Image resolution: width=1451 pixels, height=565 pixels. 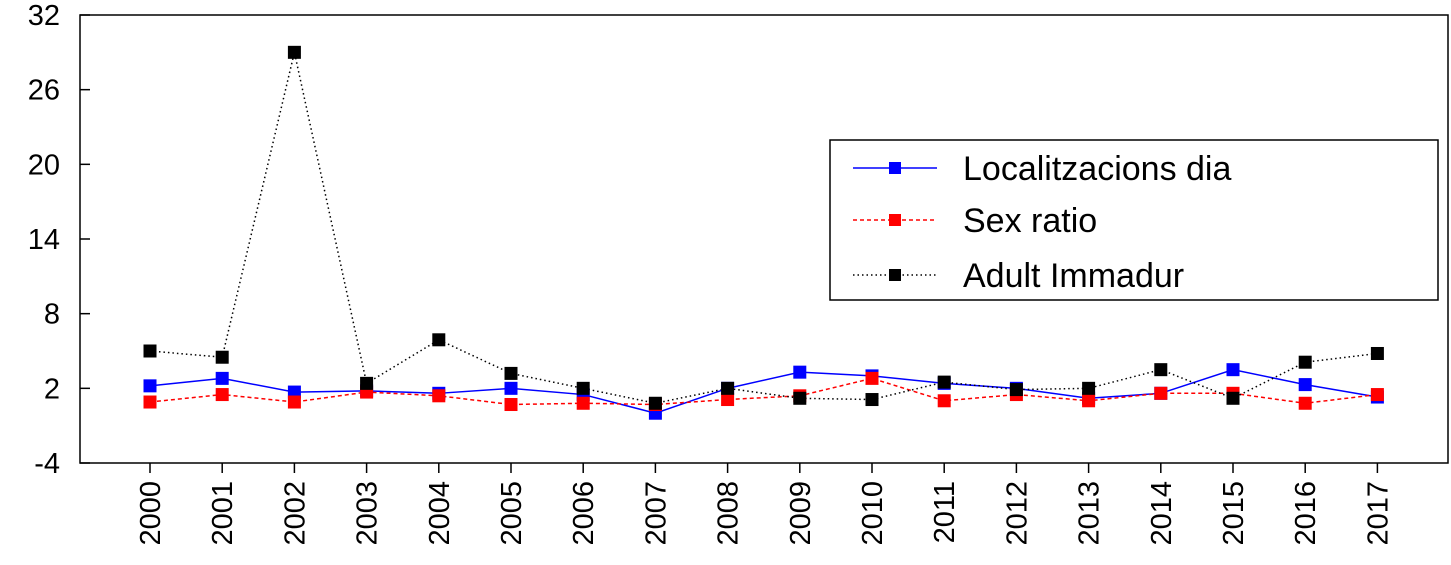 I want to click on x-tick-label: 2002, so click(x=295, y=513).